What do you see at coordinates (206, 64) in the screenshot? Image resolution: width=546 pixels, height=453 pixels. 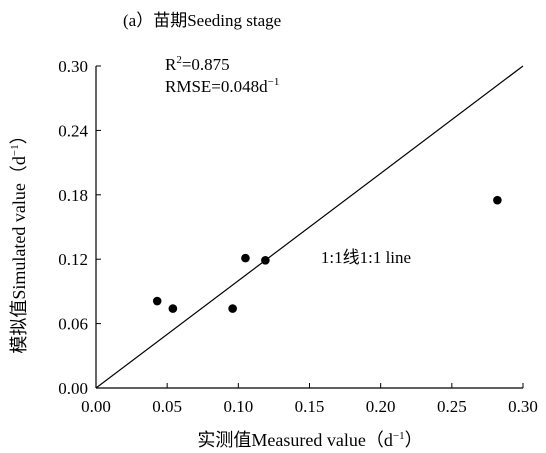 I see `r2-value: =0.875` at bounding box center [206, 64].